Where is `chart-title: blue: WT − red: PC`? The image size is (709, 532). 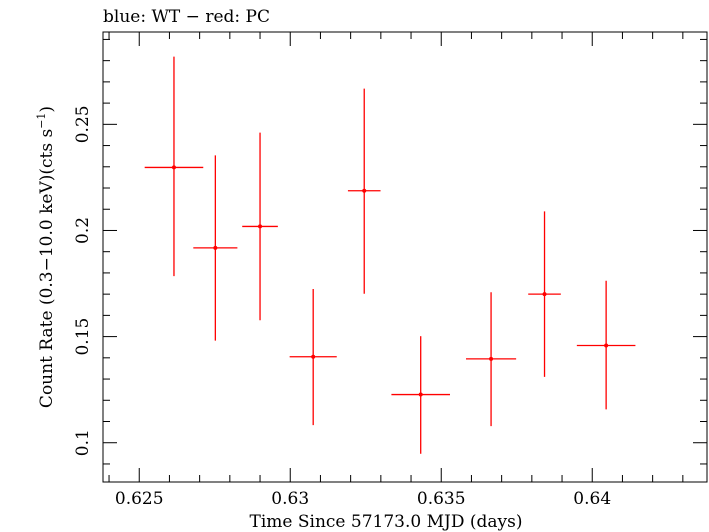
chart-title: blue: WT − red: PC is located at coordinates (186, 17).